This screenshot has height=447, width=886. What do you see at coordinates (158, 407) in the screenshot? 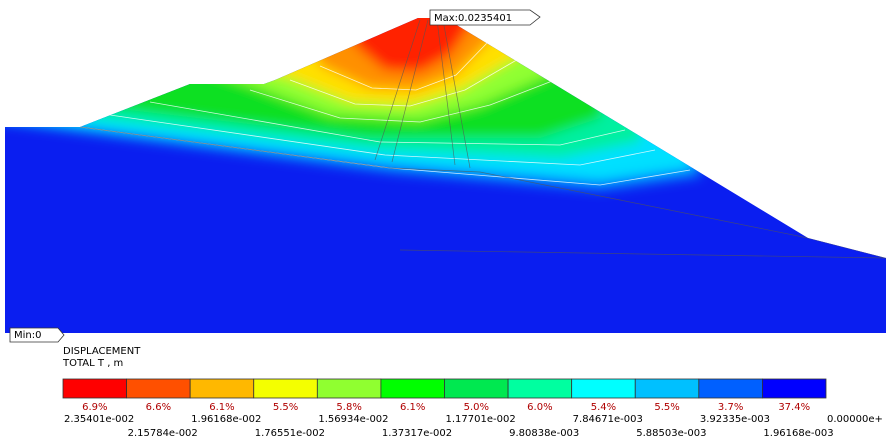
I see `legend-percent: 6.6%` at bounding box center [158, 407].